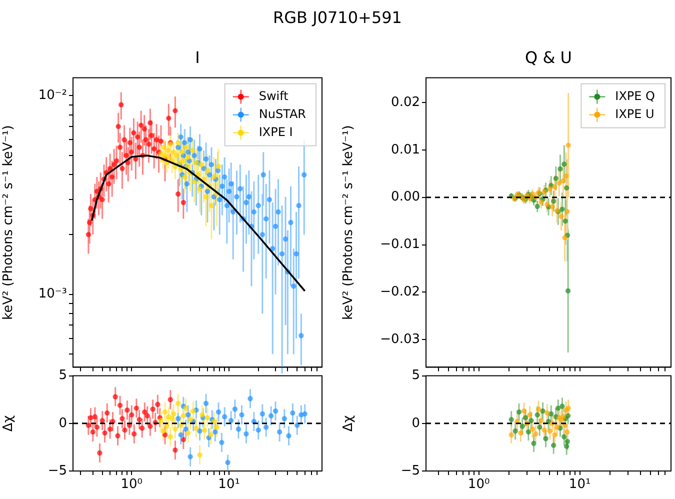 The height and width of the screenshot is (499, 675). What do you see at coordinates (337, 17) in the screenshot?
I see `text: RGB J0710+591` at bounding box center [337, 17].